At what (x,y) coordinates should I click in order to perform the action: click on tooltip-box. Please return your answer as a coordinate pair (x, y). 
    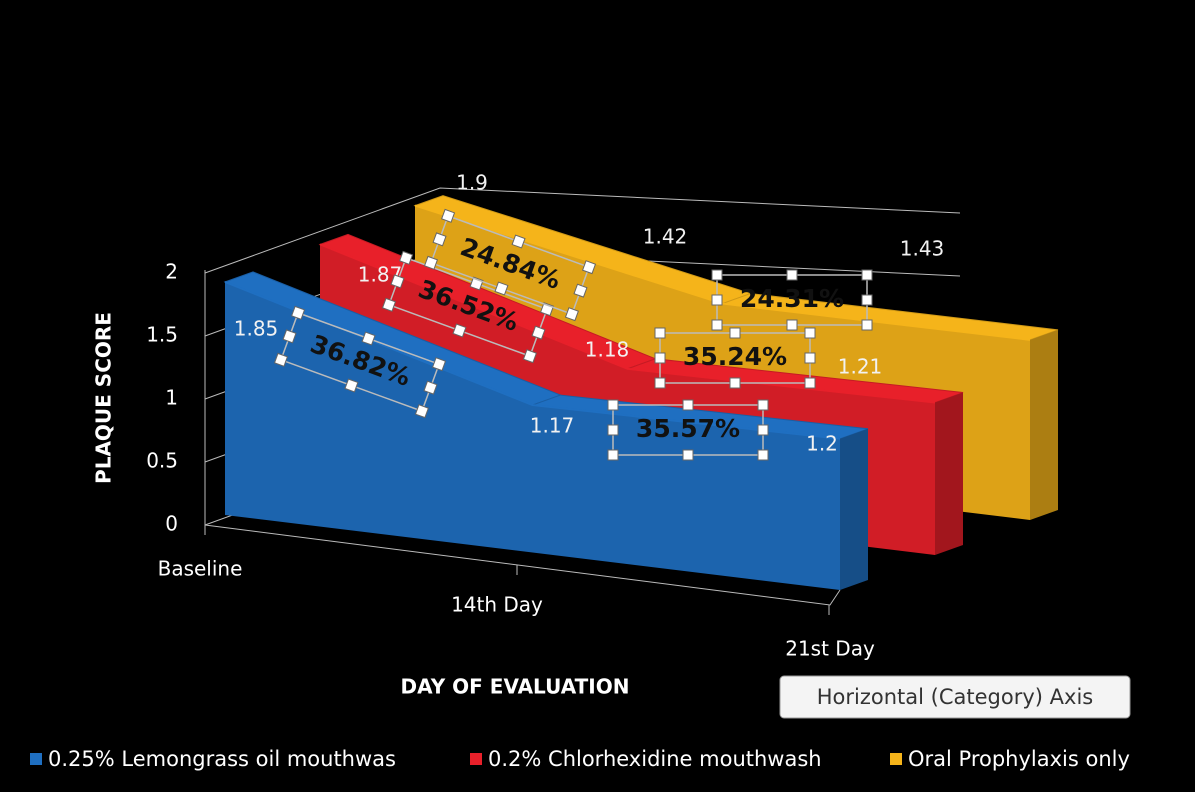
    Looking at the image, I should click on (955, 697).